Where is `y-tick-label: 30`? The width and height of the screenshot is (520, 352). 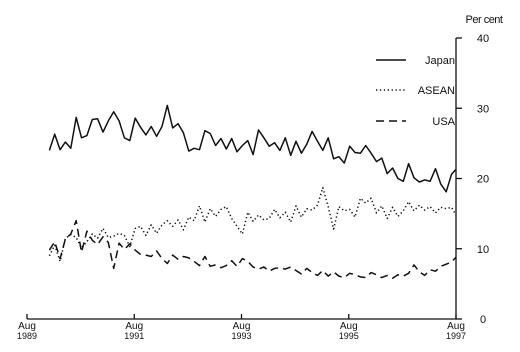
y-tick-label: 30 is located at coordinates (483, 109).